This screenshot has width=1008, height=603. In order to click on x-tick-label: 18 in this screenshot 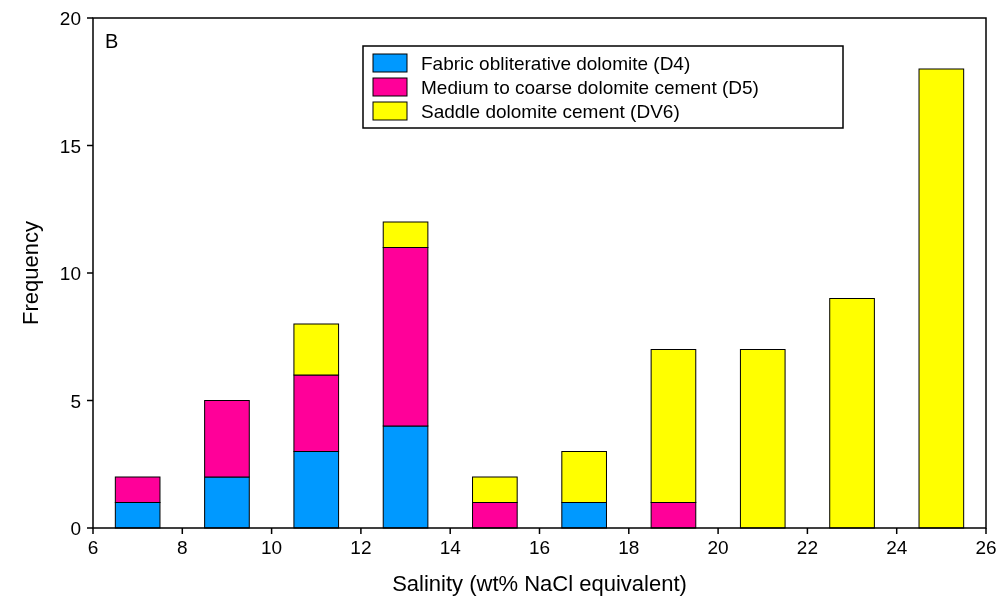, I will do `click(629, 547)`.